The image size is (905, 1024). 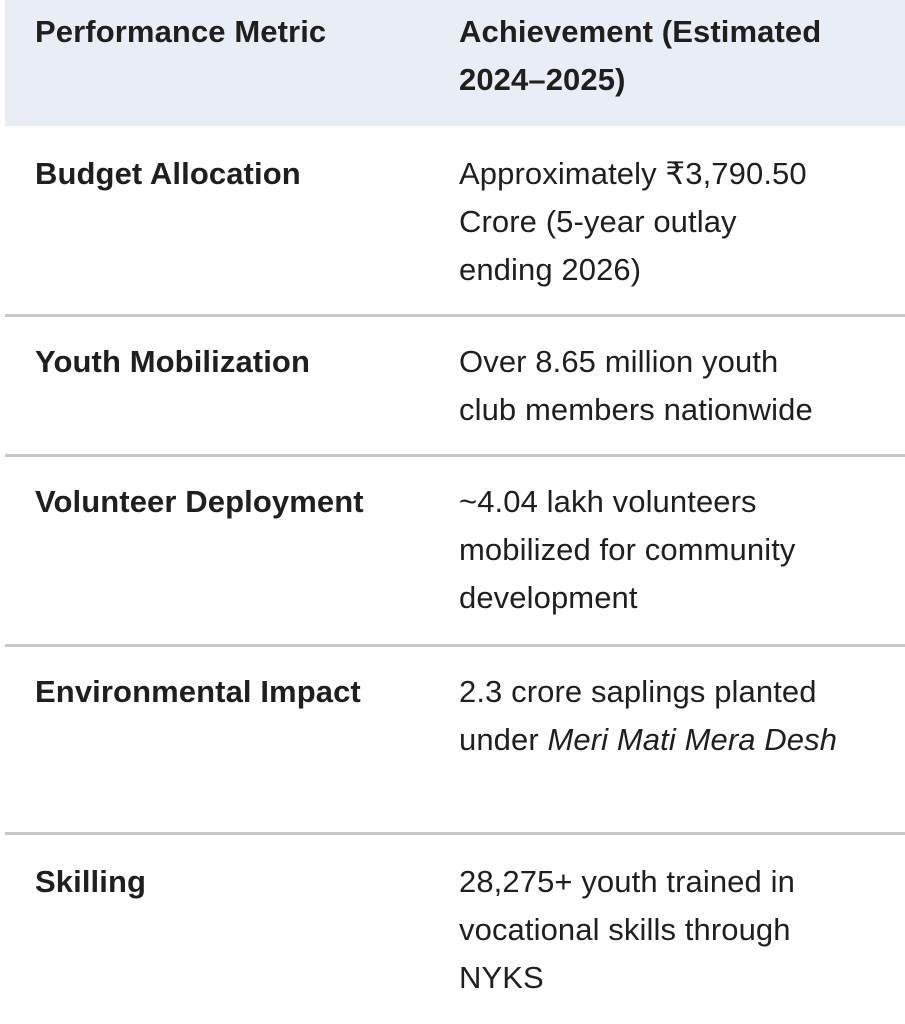 What do you see at coordinates (198, 691) in the screenshot?
I see `row-metric-environmental-impact: Environmental Impact` at bounding box center [198, 691].